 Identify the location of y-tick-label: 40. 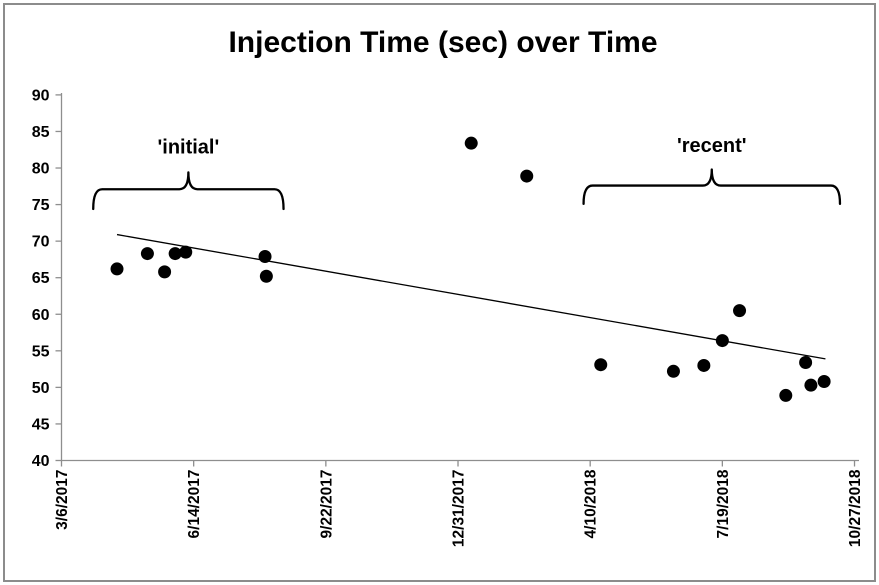
(41, 461).